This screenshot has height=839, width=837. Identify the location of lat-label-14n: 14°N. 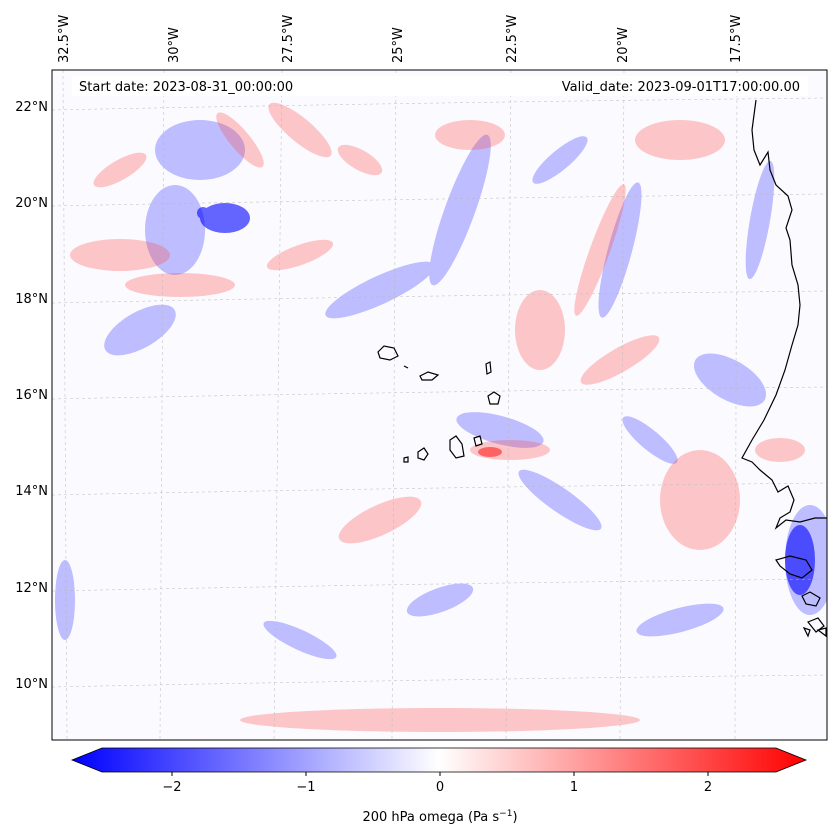
(31, 491).